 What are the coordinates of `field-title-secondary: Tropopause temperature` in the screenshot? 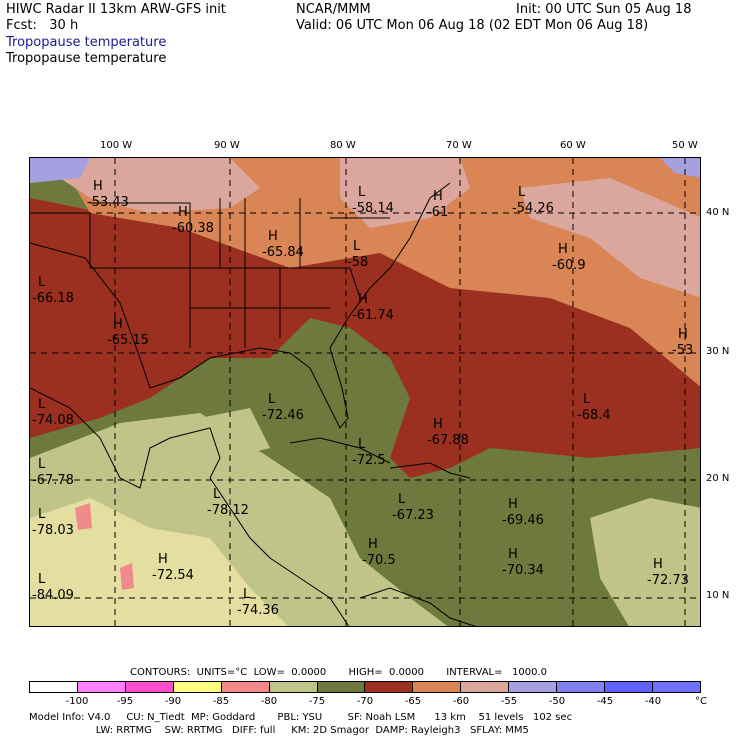 It's located at (86, 58).